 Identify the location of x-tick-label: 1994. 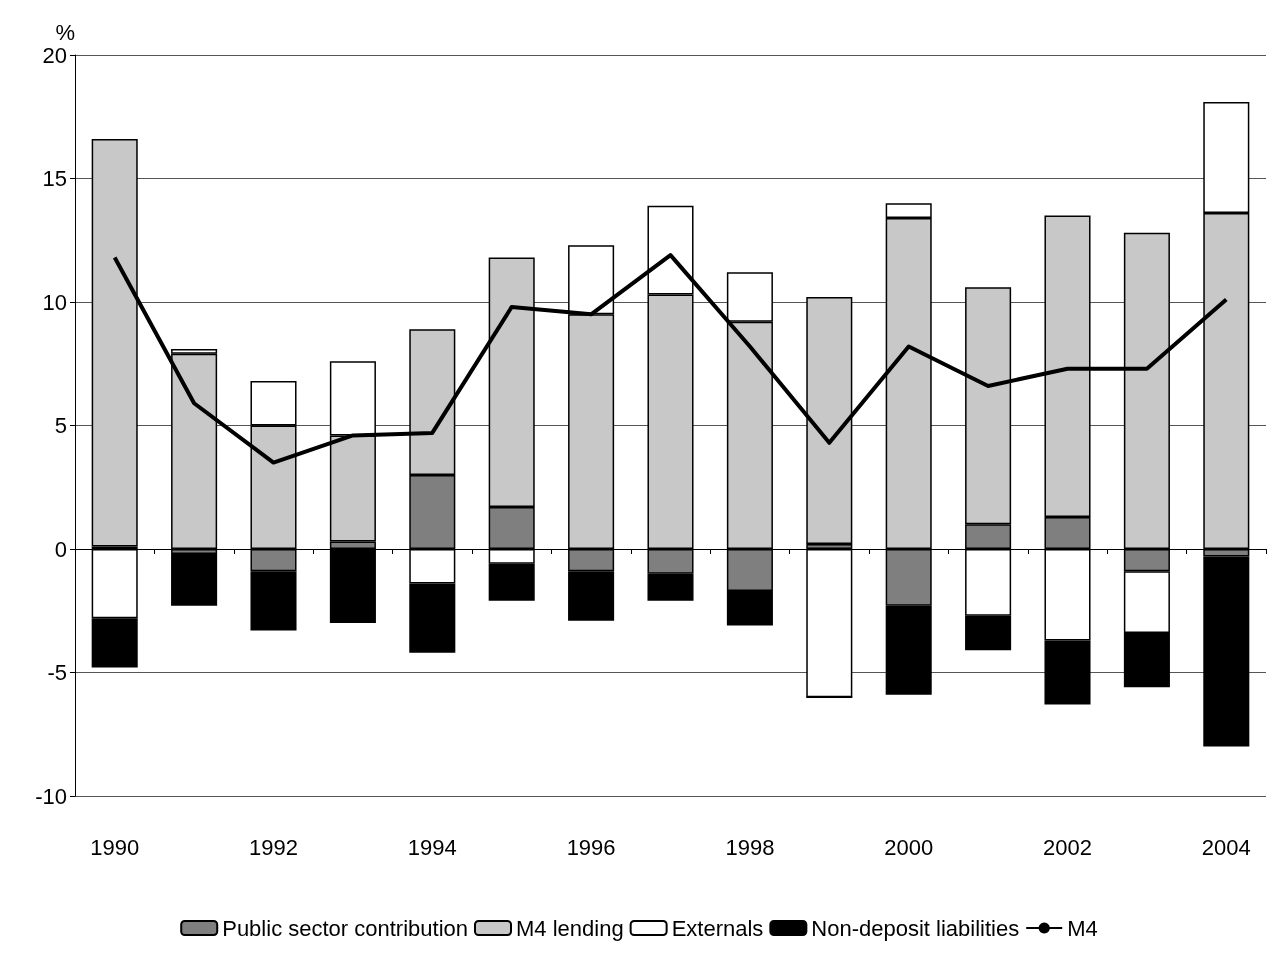
(432, 847).